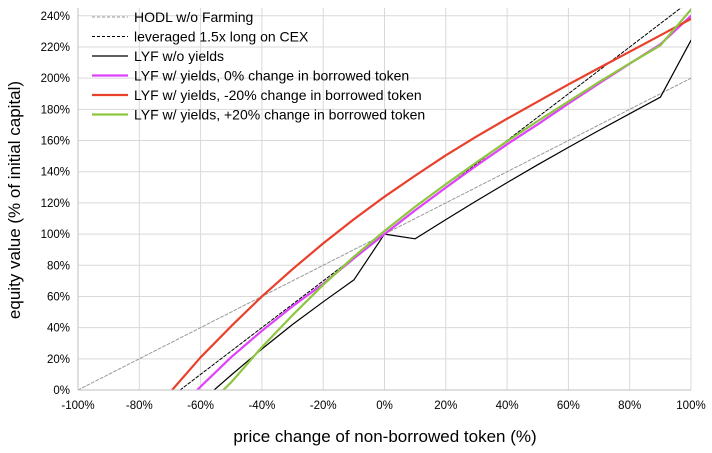 This screenshot has width=712, height=453. I want to click on y-tick-label: 120%, so click(55, 204).